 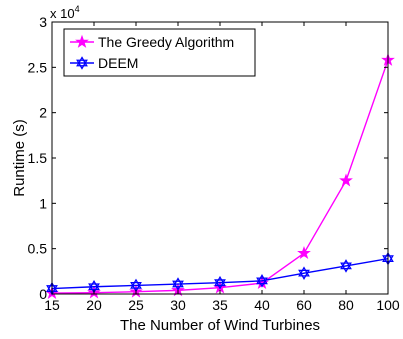 What do you see at coordinates (38, 67) in the screenshot?
I see `y-tick-label: 2.5` at bounding box center [38, 67].